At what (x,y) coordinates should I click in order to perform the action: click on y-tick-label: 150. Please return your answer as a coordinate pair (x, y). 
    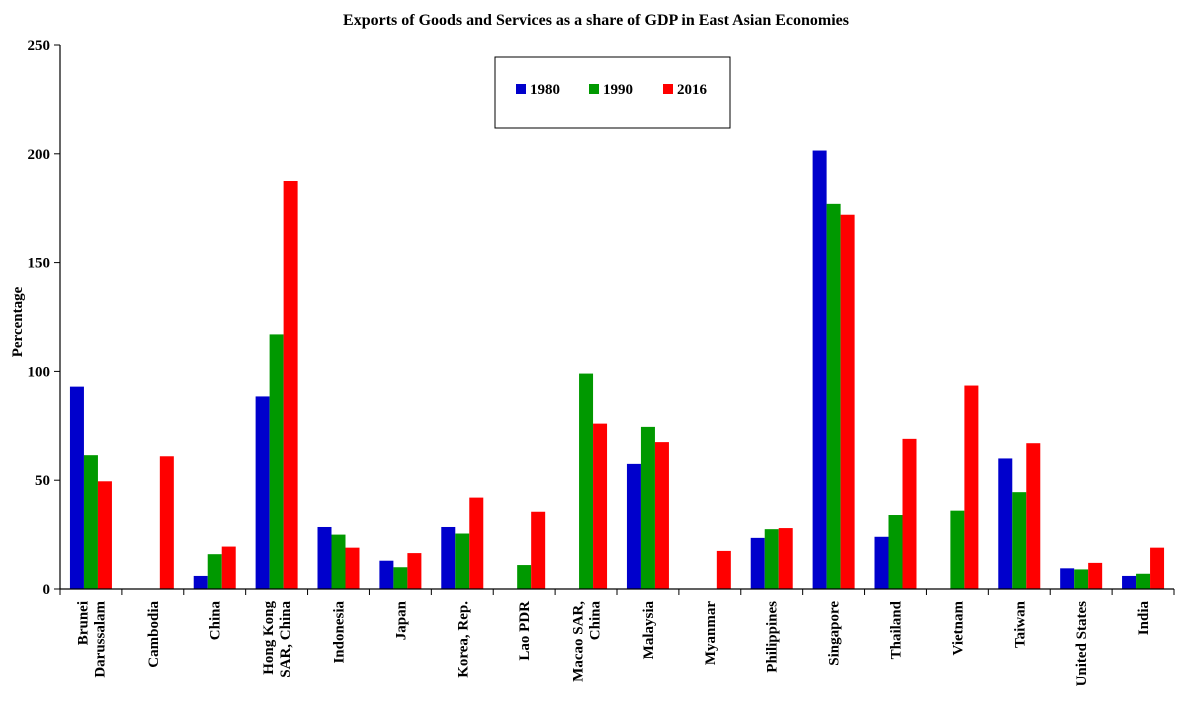
    Looking at the image, I should click on (39, 264).